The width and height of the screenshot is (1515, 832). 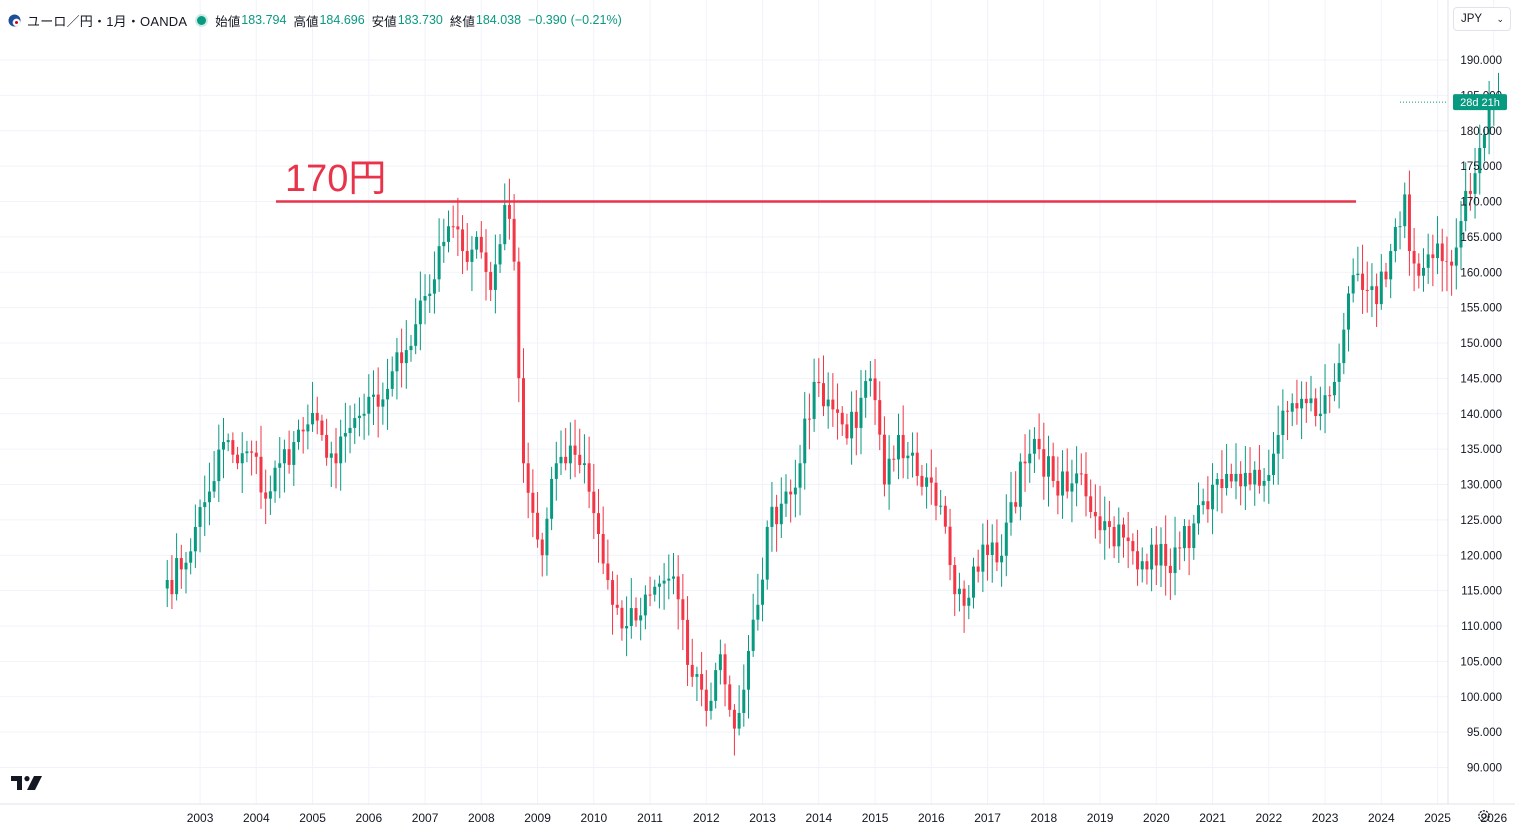 I want to click on annotation-label: 170円, so click(x=335, y=179).